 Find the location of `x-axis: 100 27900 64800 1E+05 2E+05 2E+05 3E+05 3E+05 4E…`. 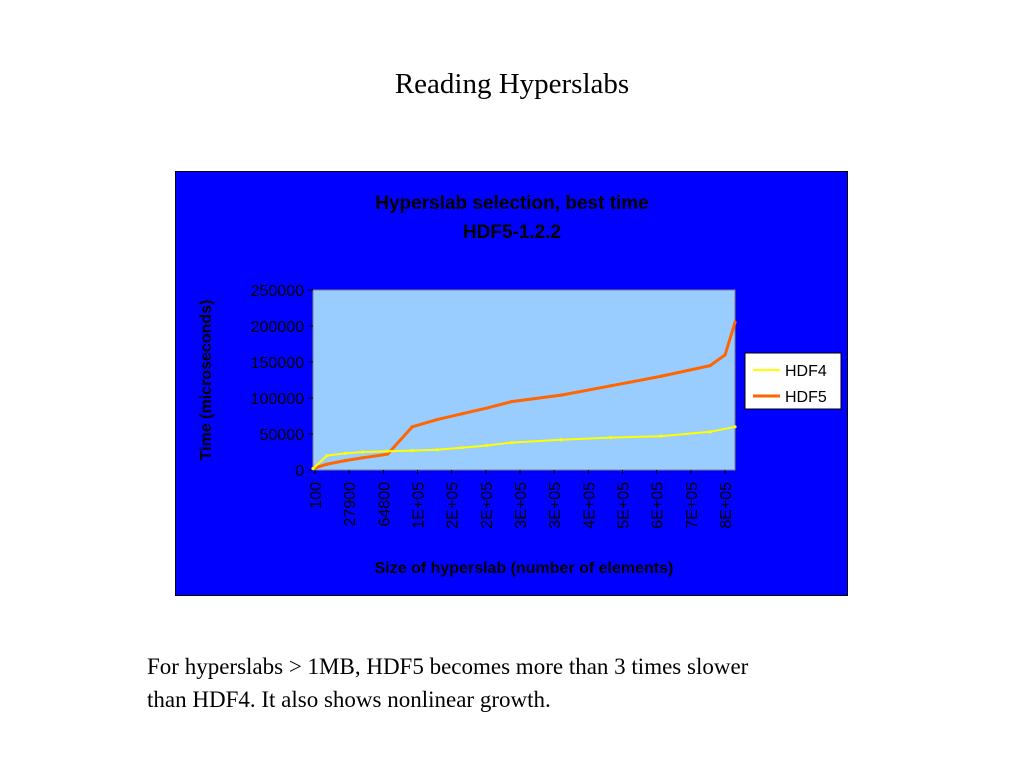

x-axis: 100 27900 64800 1E+05 2E+05 2E+05 3E+05 3E+05 4E… is located at coordinates (521, 499).